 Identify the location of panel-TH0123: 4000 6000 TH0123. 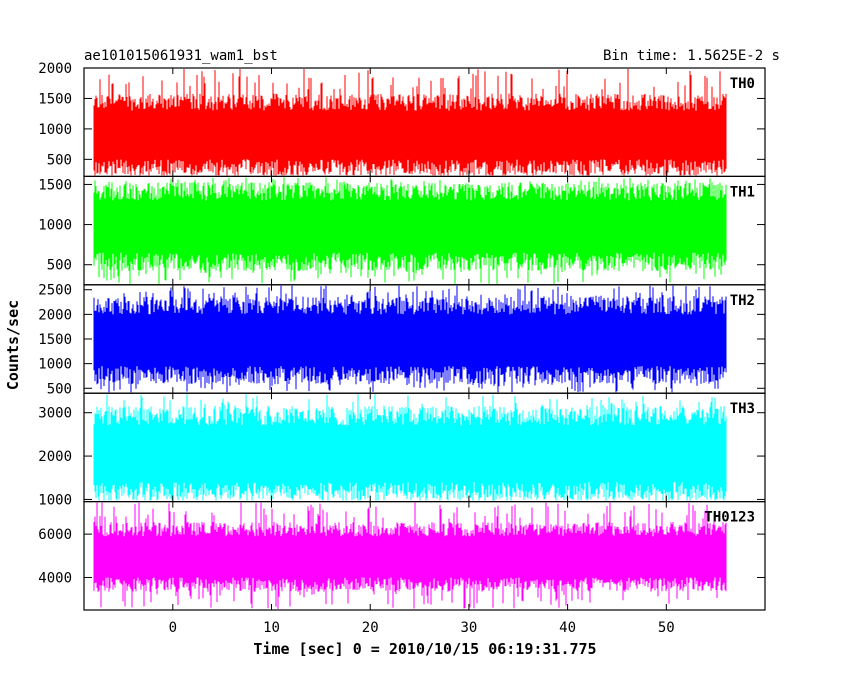
(402, 556).